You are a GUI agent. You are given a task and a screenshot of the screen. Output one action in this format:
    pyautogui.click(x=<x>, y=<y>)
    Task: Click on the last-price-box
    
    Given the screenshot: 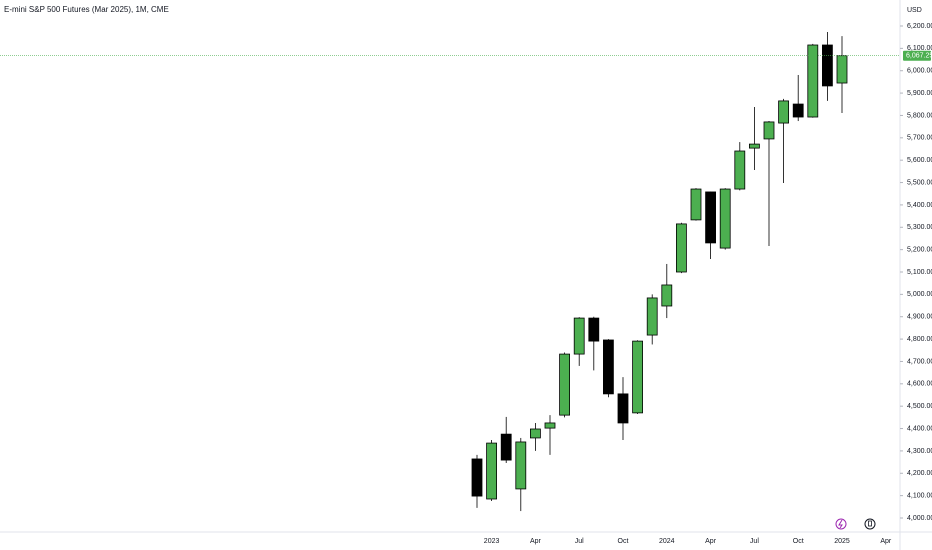 What is the action you would take?
    pyautogui.click(x=917, y=55)
    